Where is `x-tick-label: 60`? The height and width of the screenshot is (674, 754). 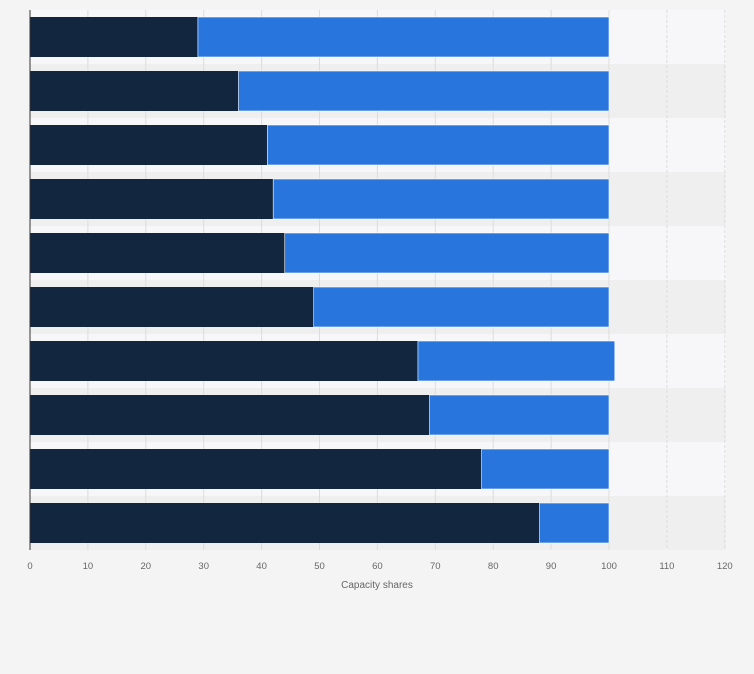 x-tick-label: 60 is located at coordinates (377, 566).